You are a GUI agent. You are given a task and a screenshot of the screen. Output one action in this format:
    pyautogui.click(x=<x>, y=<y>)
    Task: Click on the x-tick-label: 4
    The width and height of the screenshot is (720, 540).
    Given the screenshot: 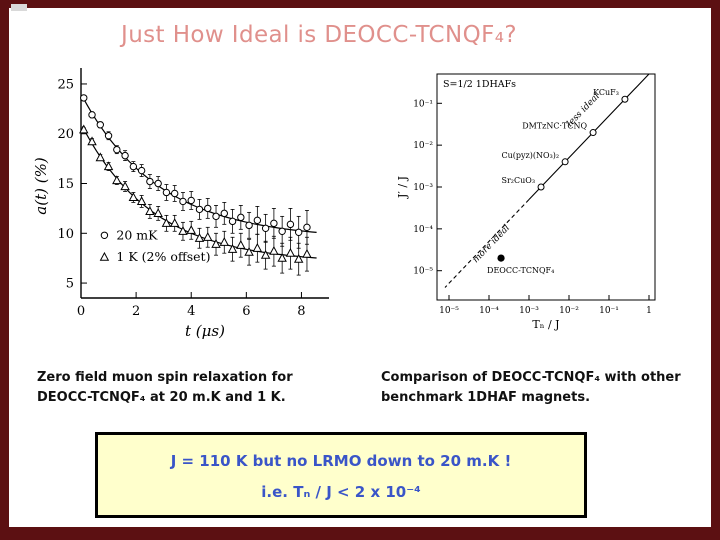 What is the action you would take?
    pyautogui.click(x=191, y=311)
    